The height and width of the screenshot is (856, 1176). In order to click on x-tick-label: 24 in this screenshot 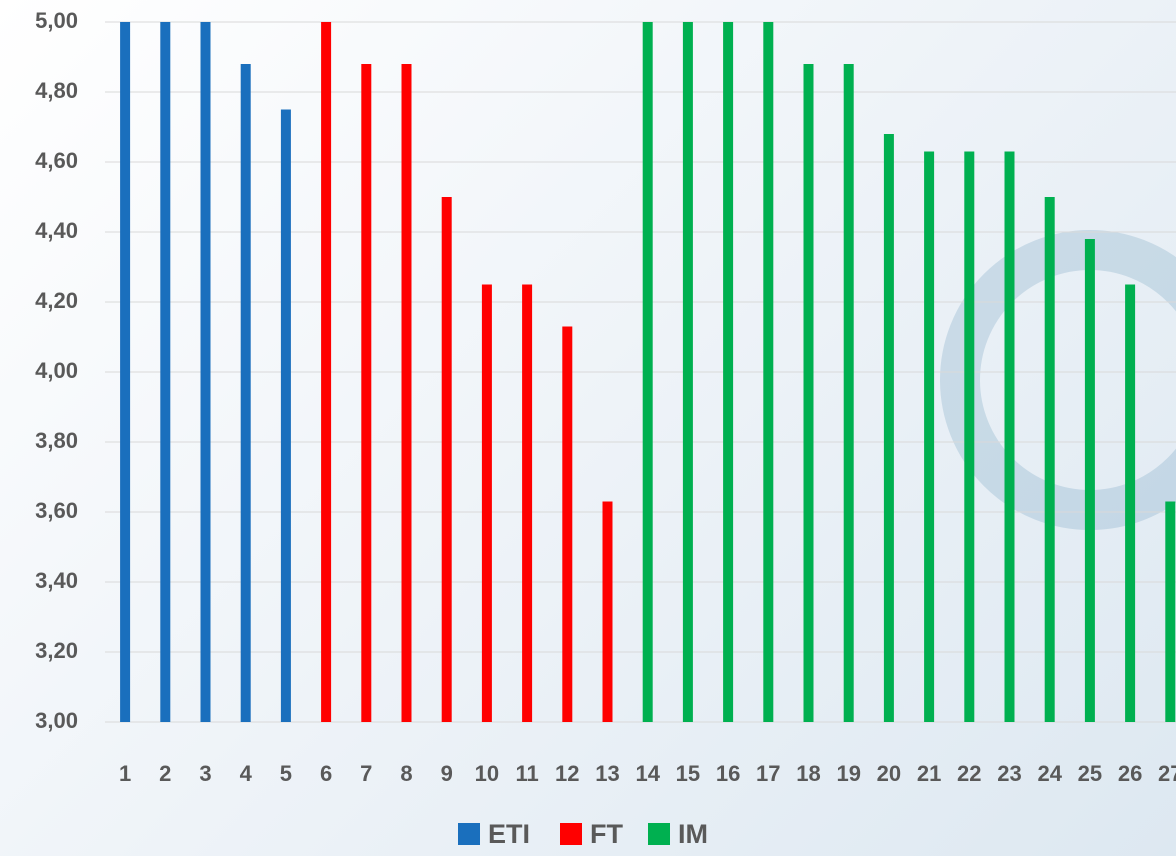, I will do `click(1049, 773)`.